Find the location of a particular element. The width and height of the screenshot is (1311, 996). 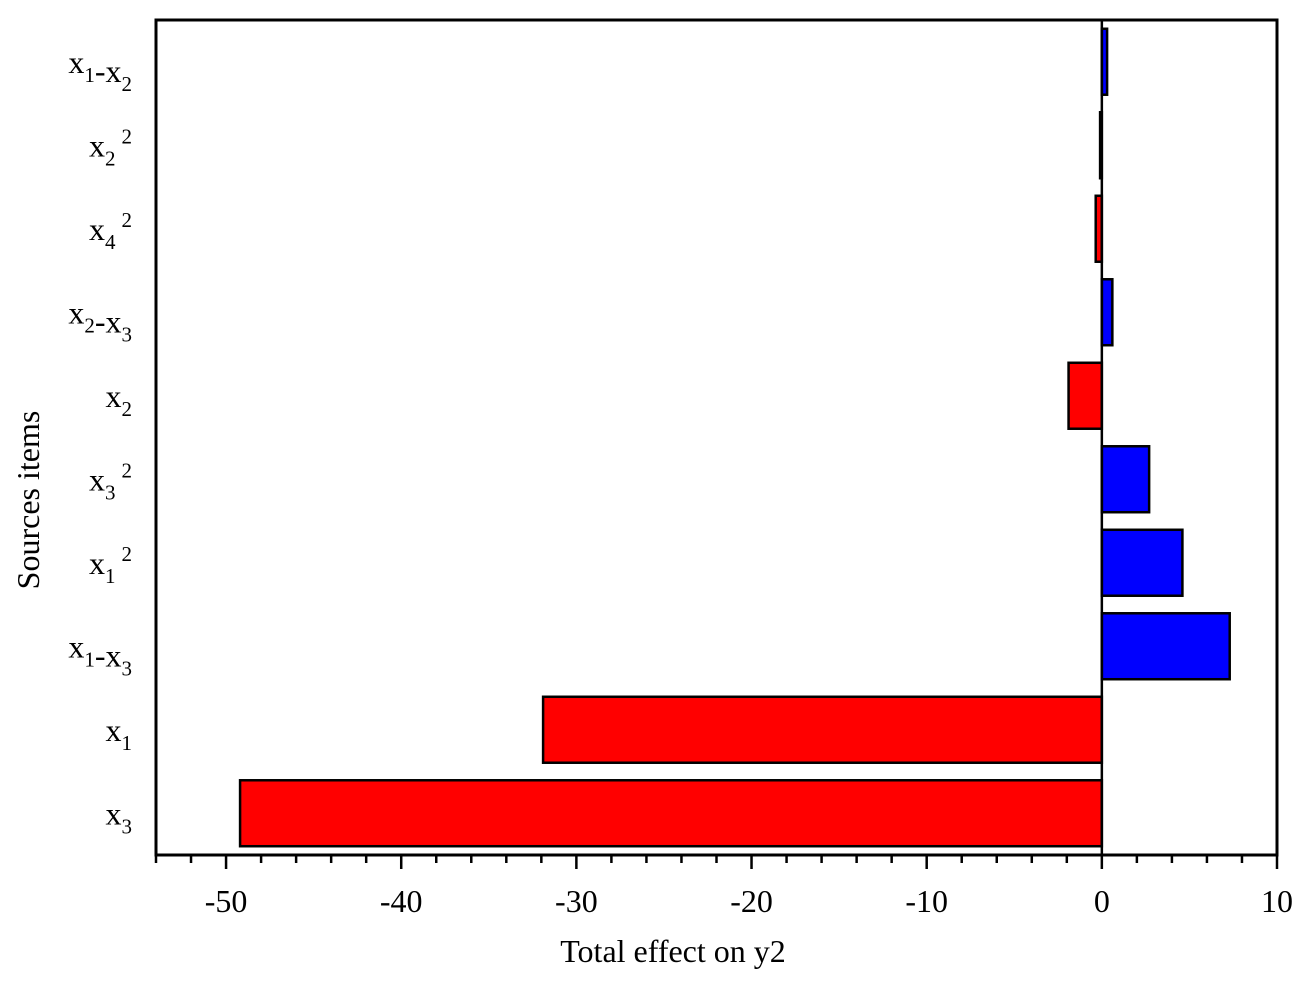

x-tick-label: -10 is located at coordinates (926, 901).